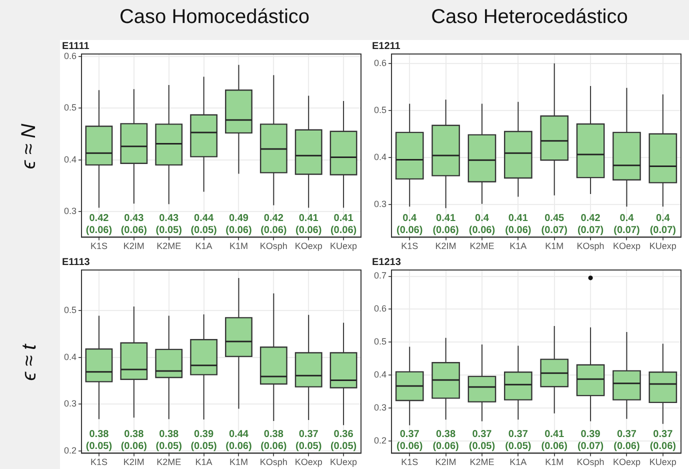 The height and width of the screenshot is (469, 689). Describe the element at coordinates (554, 224) in the screenshot. I see `text: 0.45 (0.07)` at that location.